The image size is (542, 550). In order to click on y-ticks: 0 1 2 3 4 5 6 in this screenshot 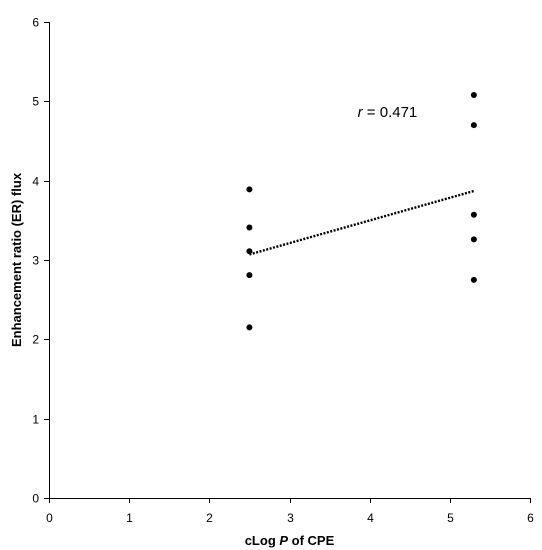, I will do `click(40, 261)`.